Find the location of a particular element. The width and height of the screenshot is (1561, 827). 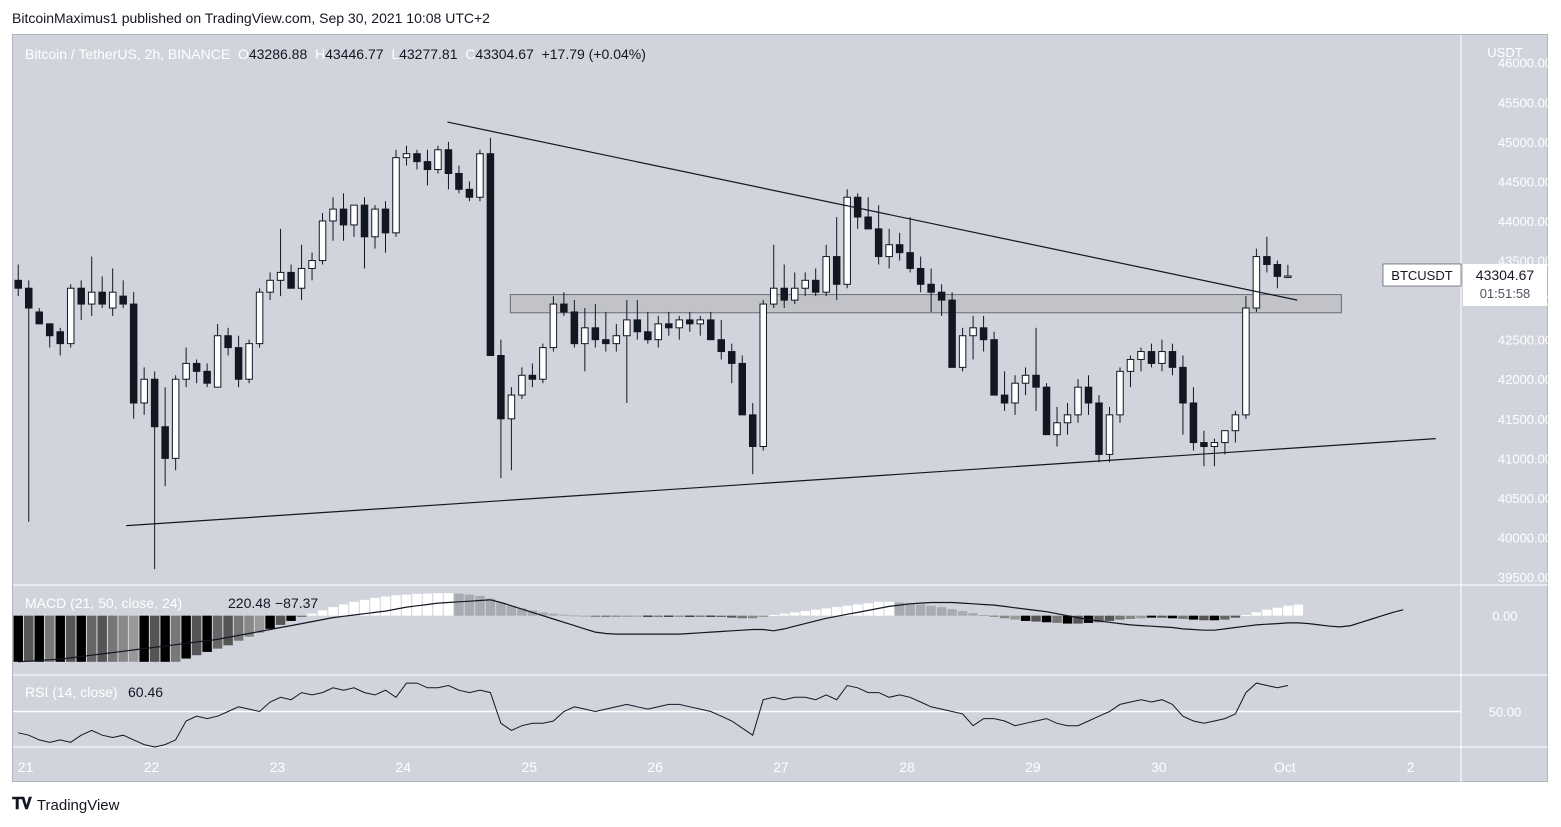

rsi-line is located at coordinates (653, 715).